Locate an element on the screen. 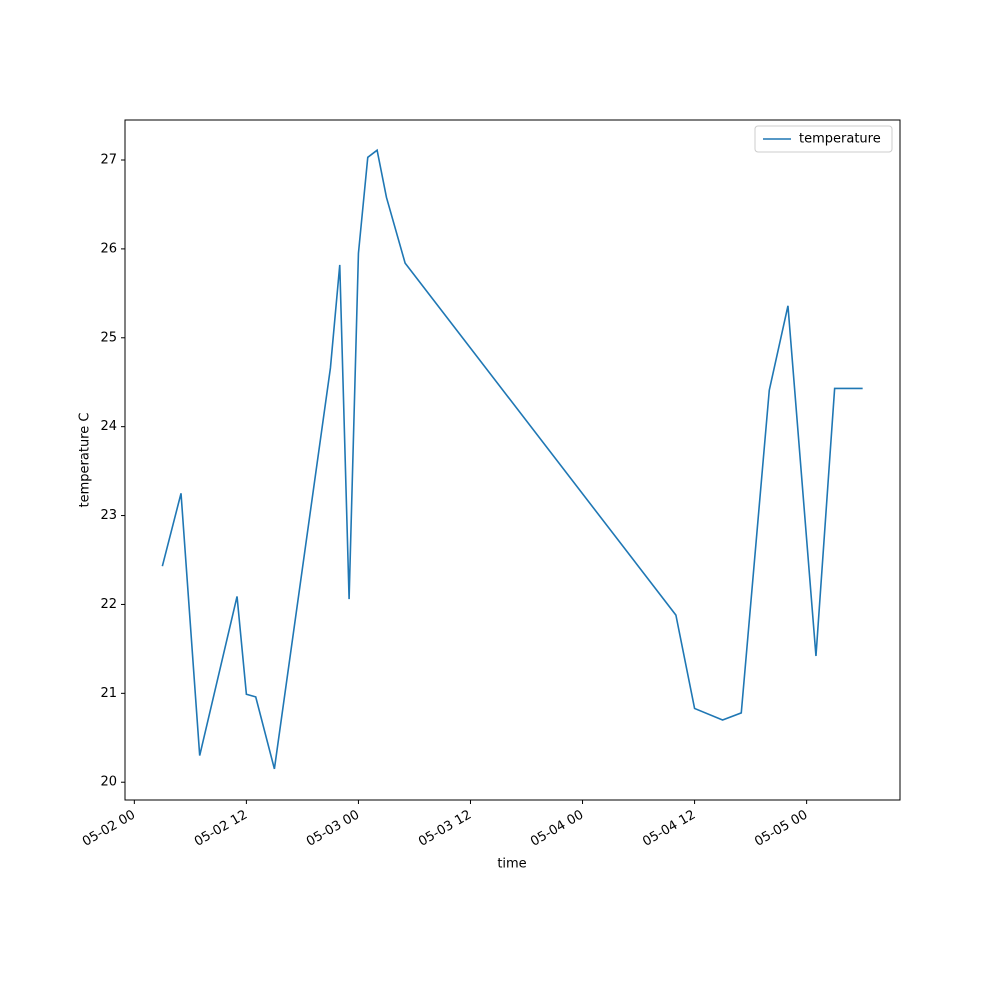 This screenshot has height=1000, width=1000. y-tick-label: 20 is located at coordinates (108, 782).